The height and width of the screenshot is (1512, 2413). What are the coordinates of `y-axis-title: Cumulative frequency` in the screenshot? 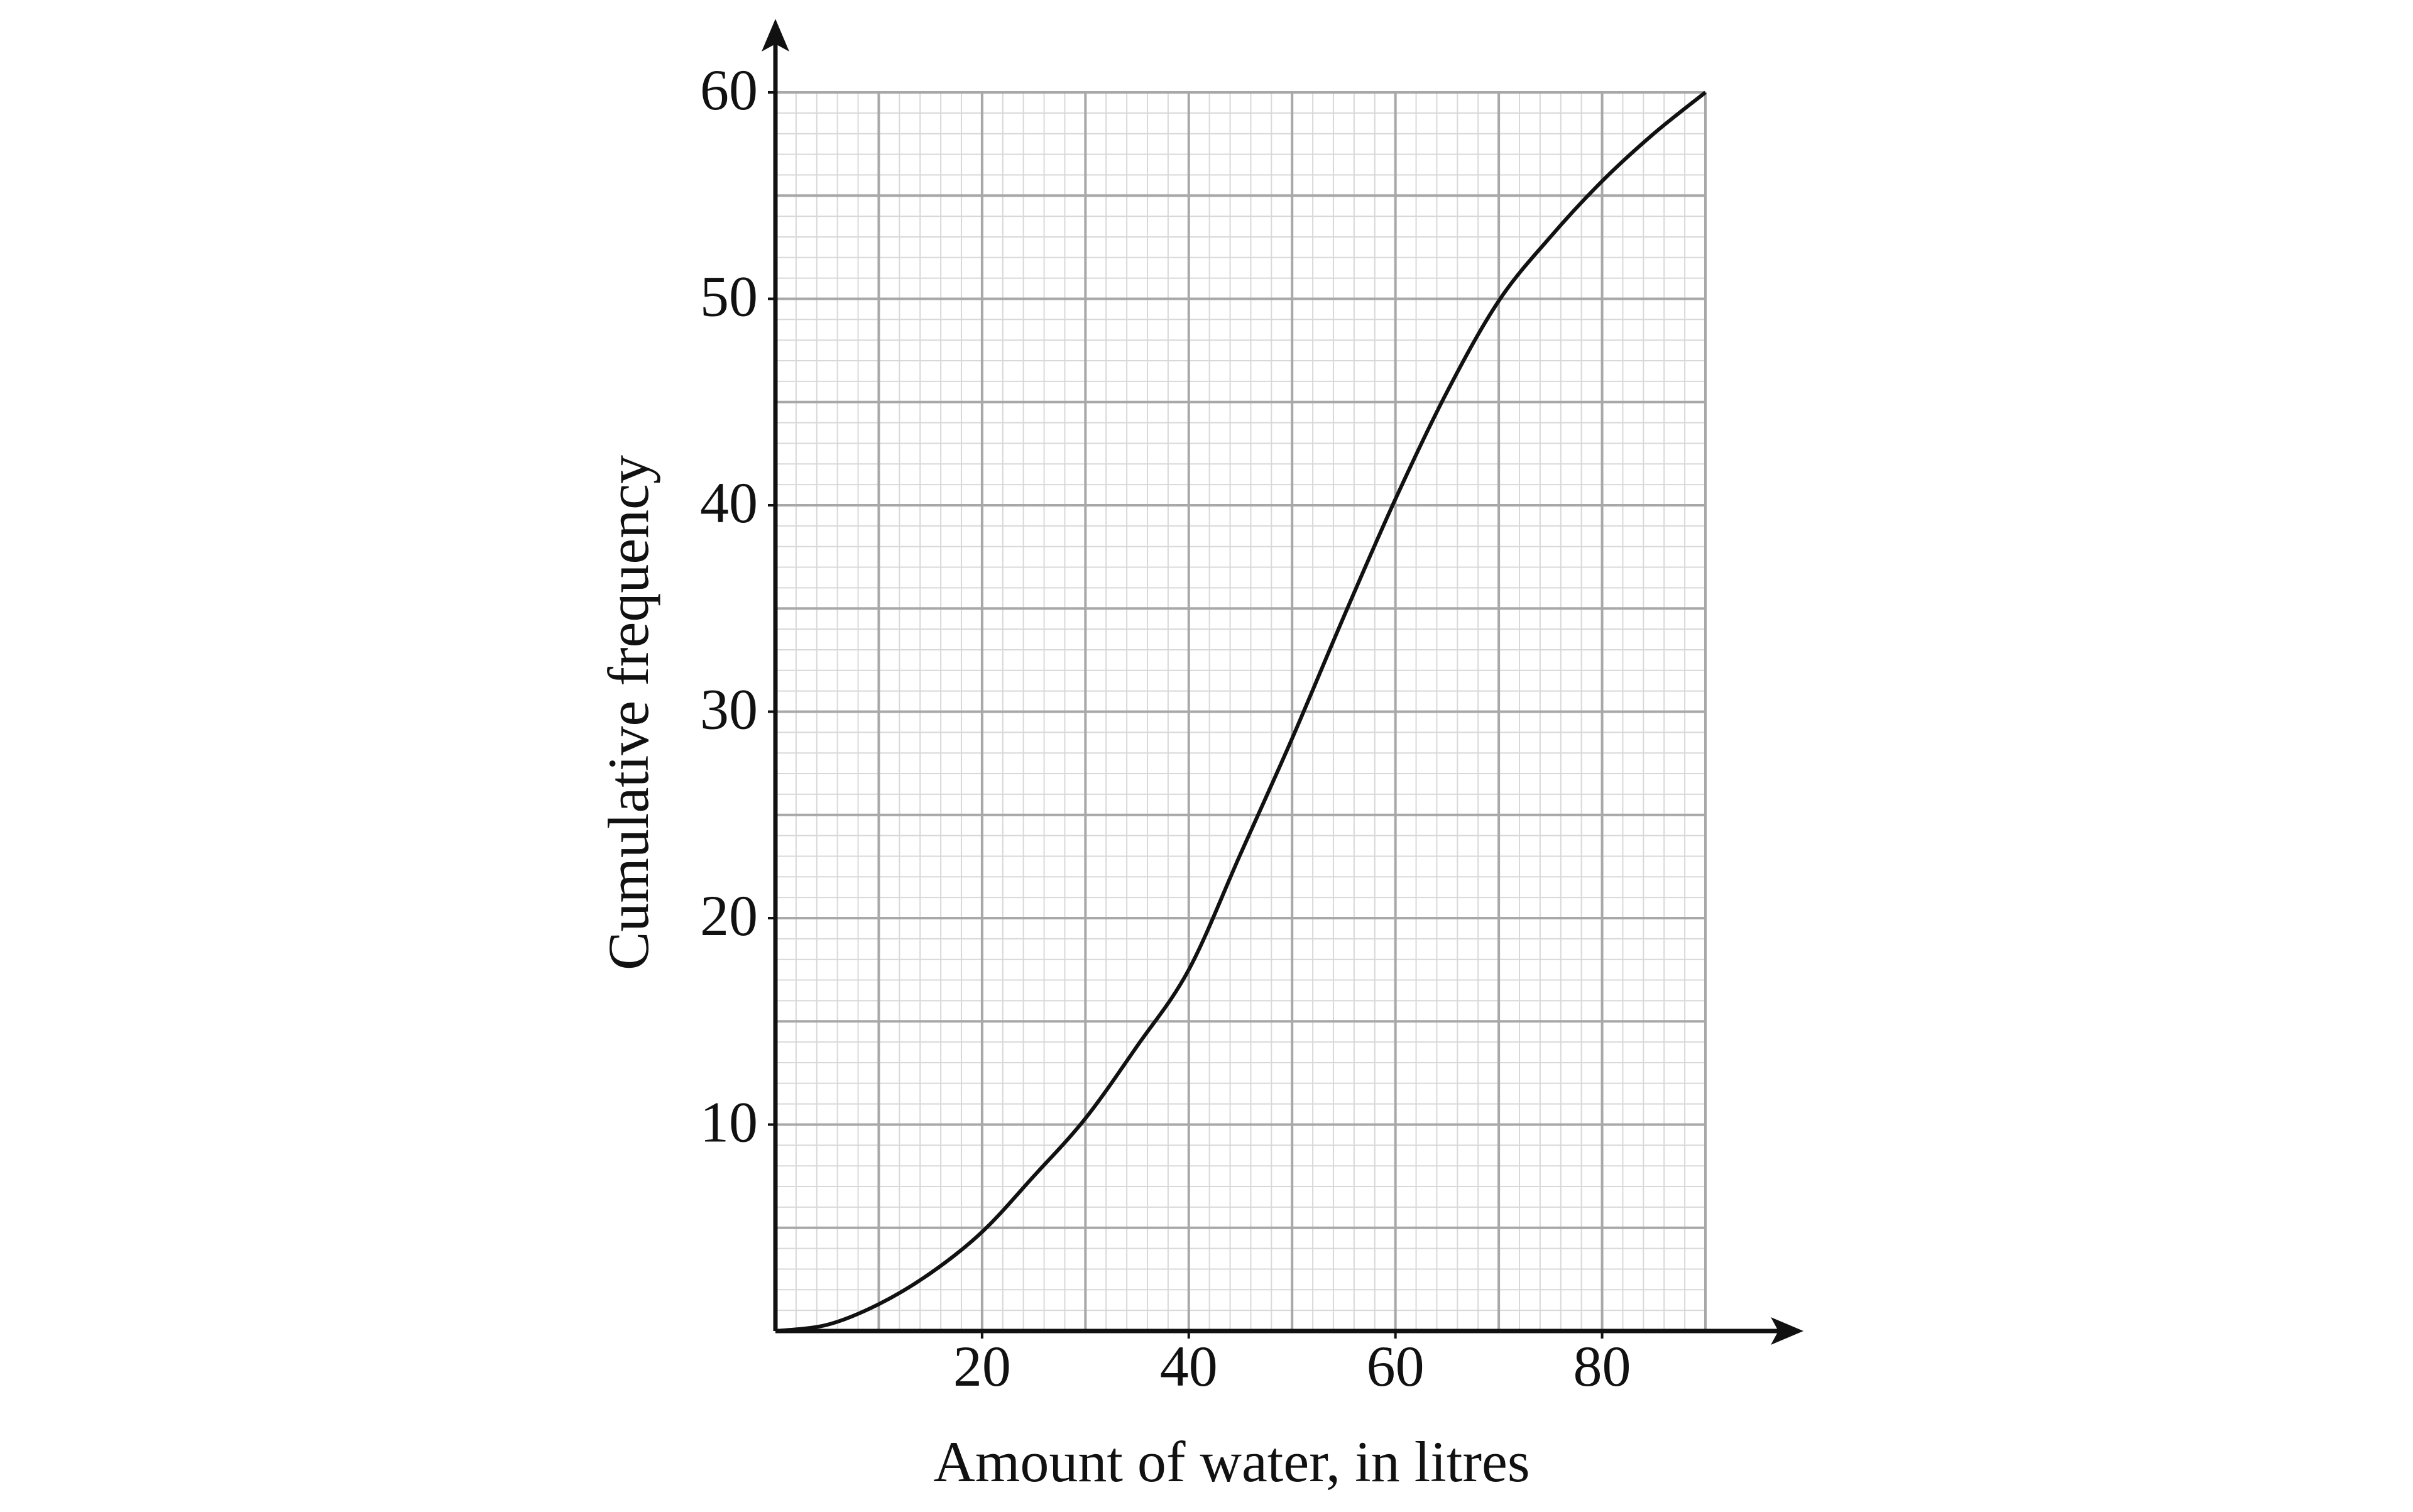 It's located at (628, 713).